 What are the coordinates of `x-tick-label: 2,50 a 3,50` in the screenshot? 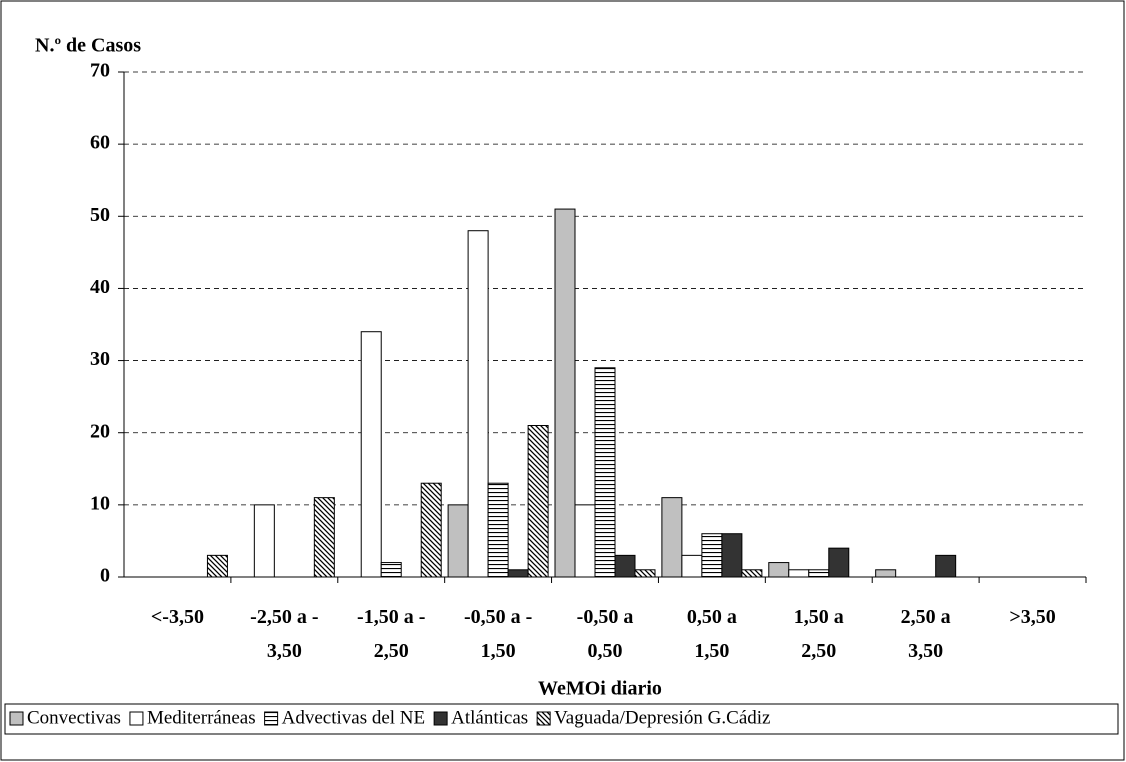 It's located at (926, 634).